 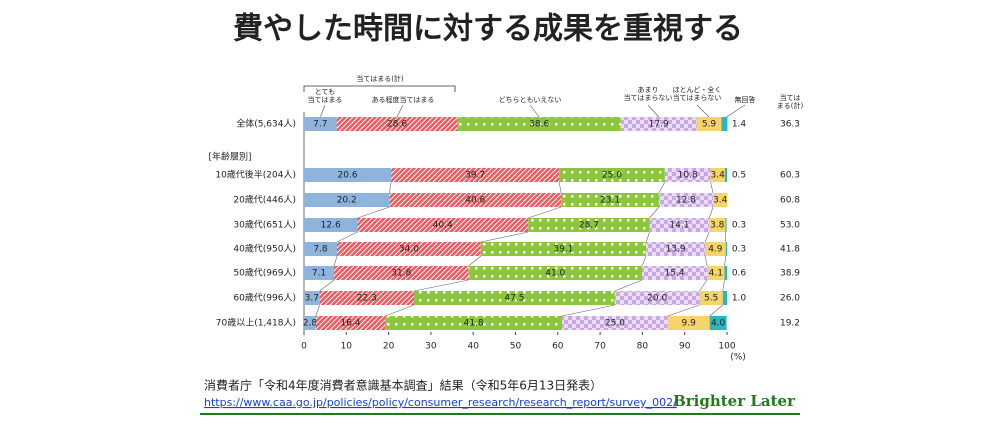 What do you see at coordinates (790, 102) in the screenshot?
I see `total-header: 当ては まる(計)` at bounding box center [790, 102].